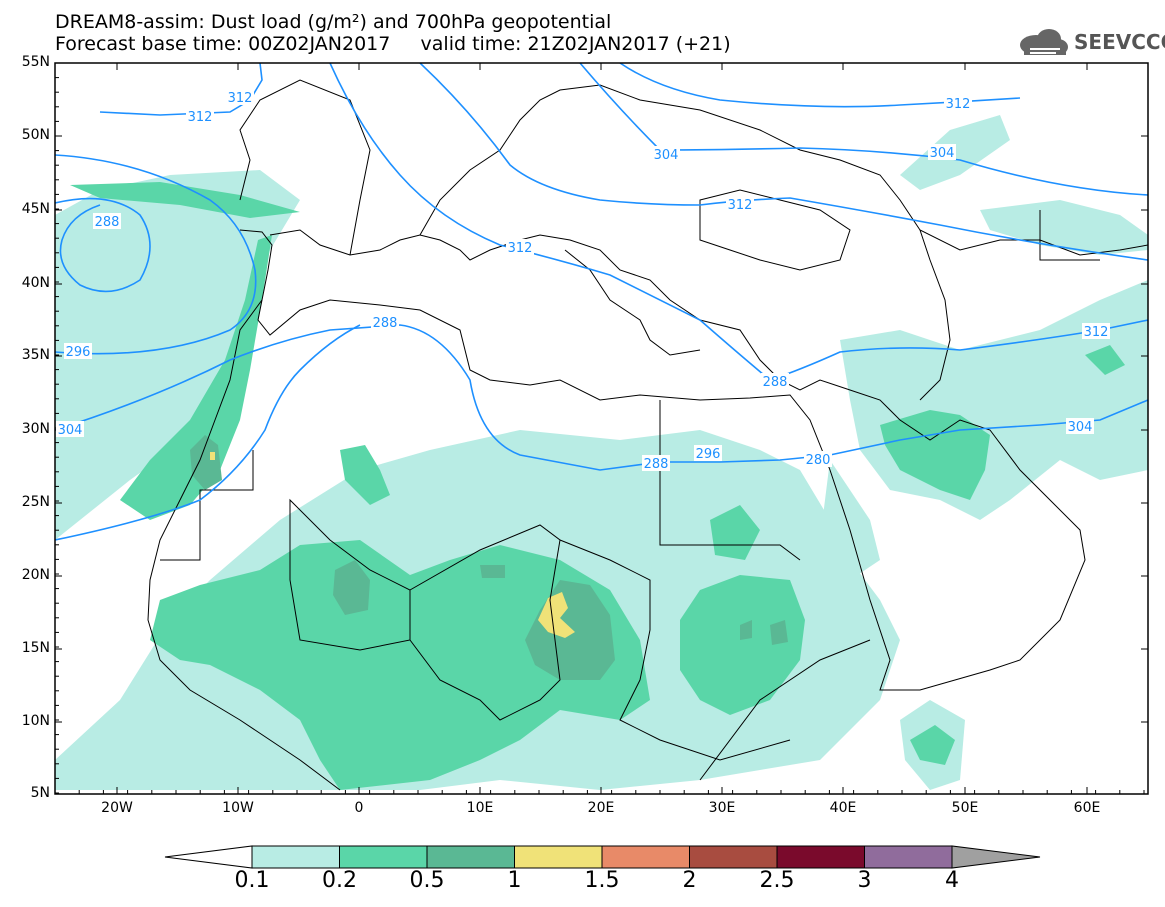 The image size is (1165, 907). I want to click on colorbar-over-triangle, so click(996, 857).